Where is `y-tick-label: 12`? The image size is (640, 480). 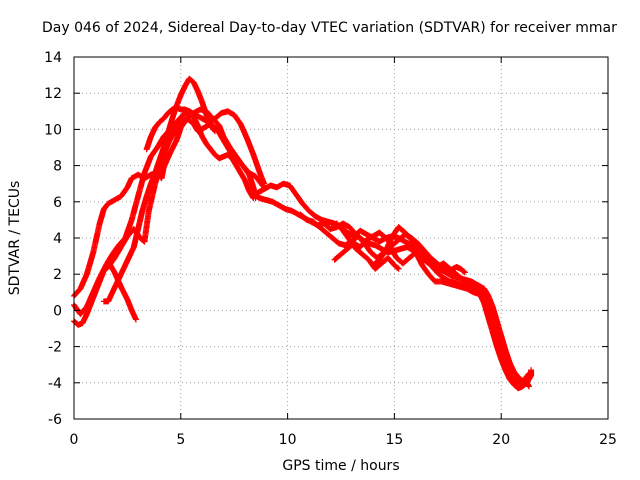
y-tick-label: 12 is located at coordinates (53, 94).